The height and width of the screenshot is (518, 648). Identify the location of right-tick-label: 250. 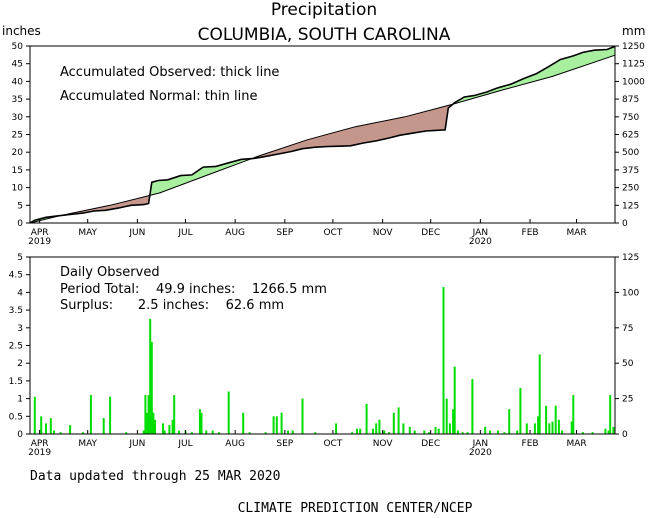
(630, 189).